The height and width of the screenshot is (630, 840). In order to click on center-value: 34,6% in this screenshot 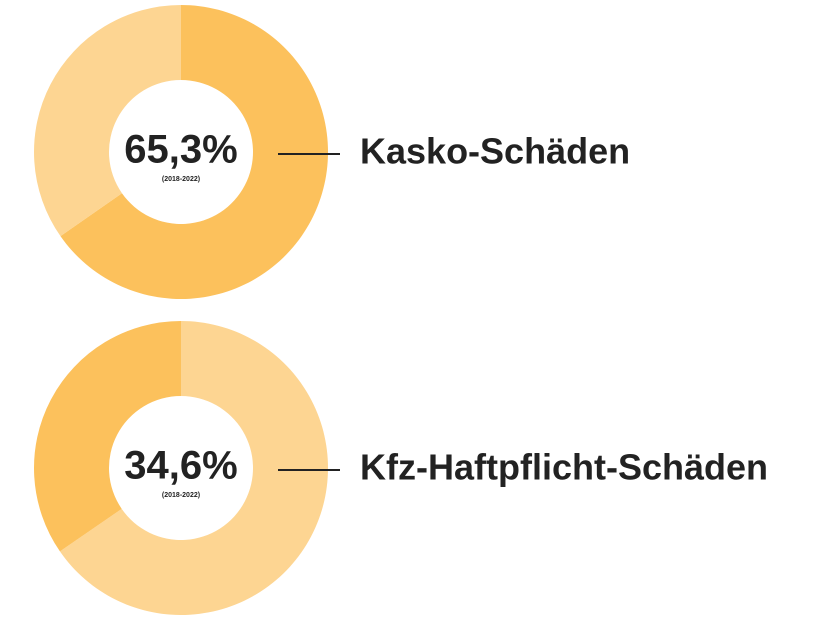, I will do `click(180, 466)`.